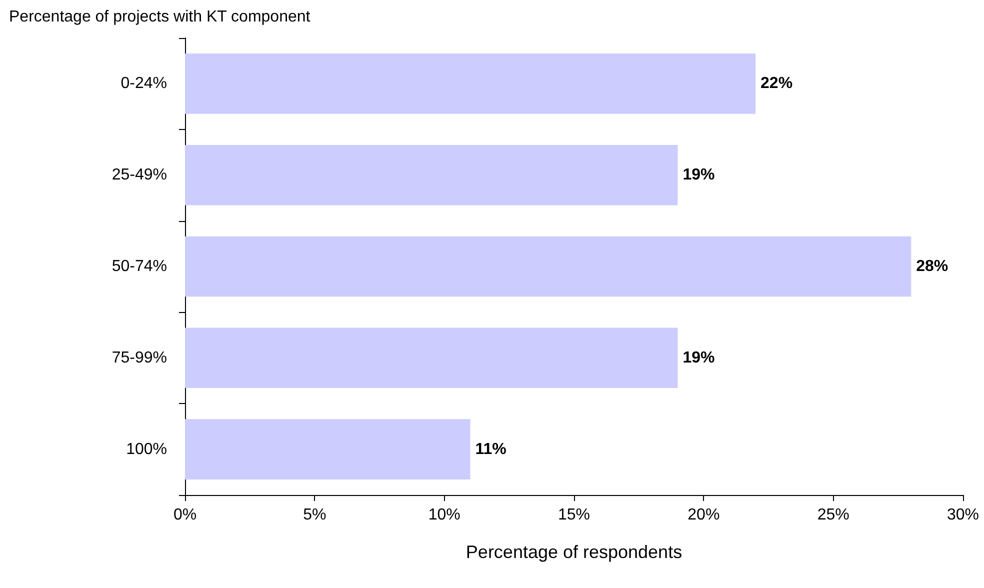 The height and width of the screenshot is (588, 984). I want to click on x-tick-label: 20%, so click(704, 515).